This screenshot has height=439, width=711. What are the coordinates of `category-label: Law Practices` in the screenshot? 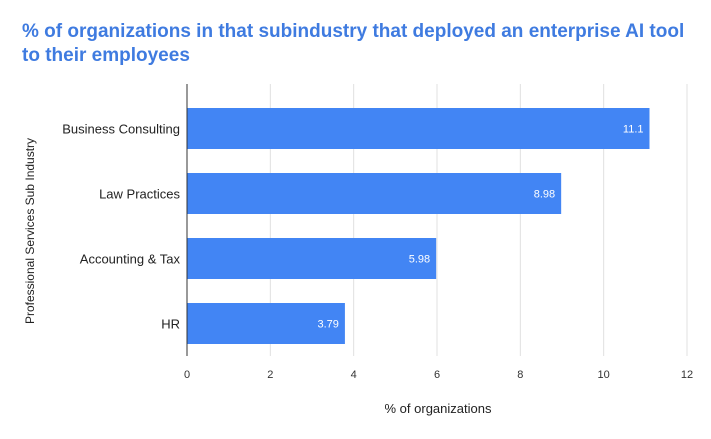 It's located at (139, 194).